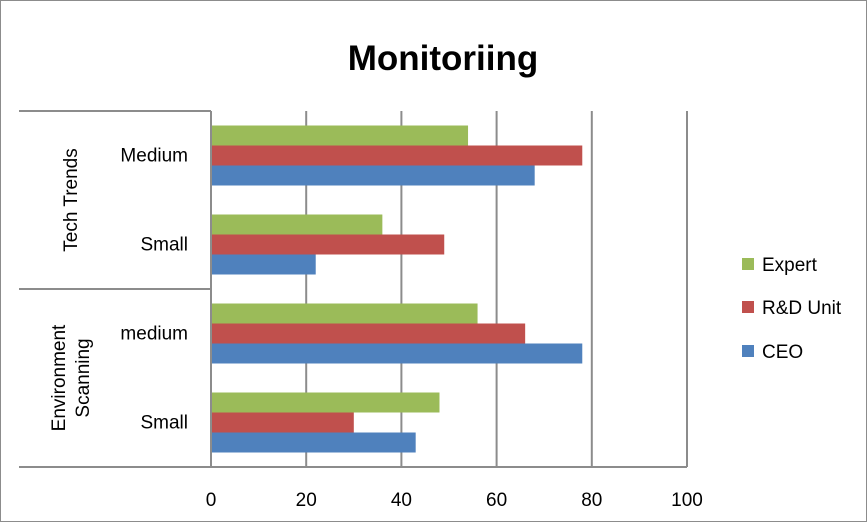 This screenshot has width=867, height=526. I want to click on chart-title: Monitoriing, so click(443, 58).